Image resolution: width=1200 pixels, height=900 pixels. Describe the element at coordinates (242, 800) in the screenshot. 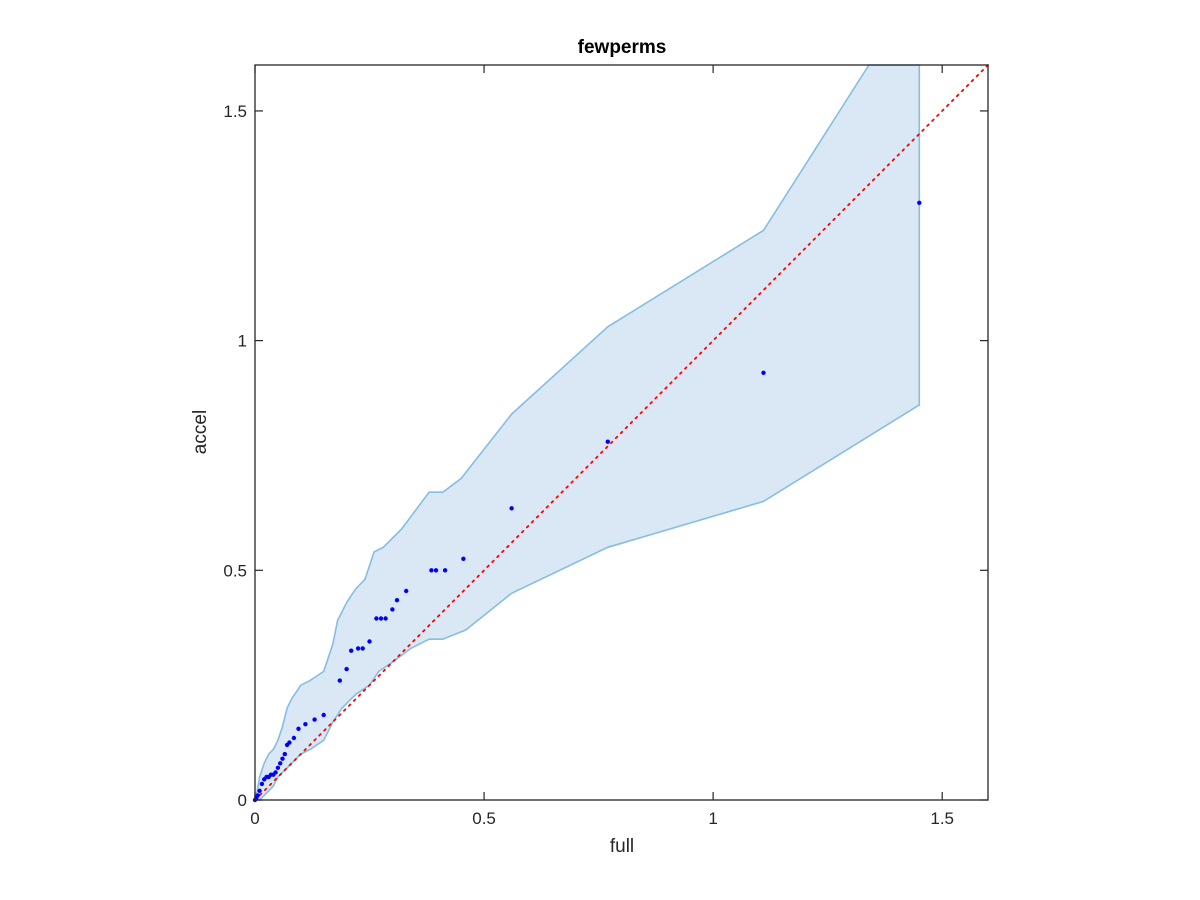

I see `y-tick-label: 0` at that location.